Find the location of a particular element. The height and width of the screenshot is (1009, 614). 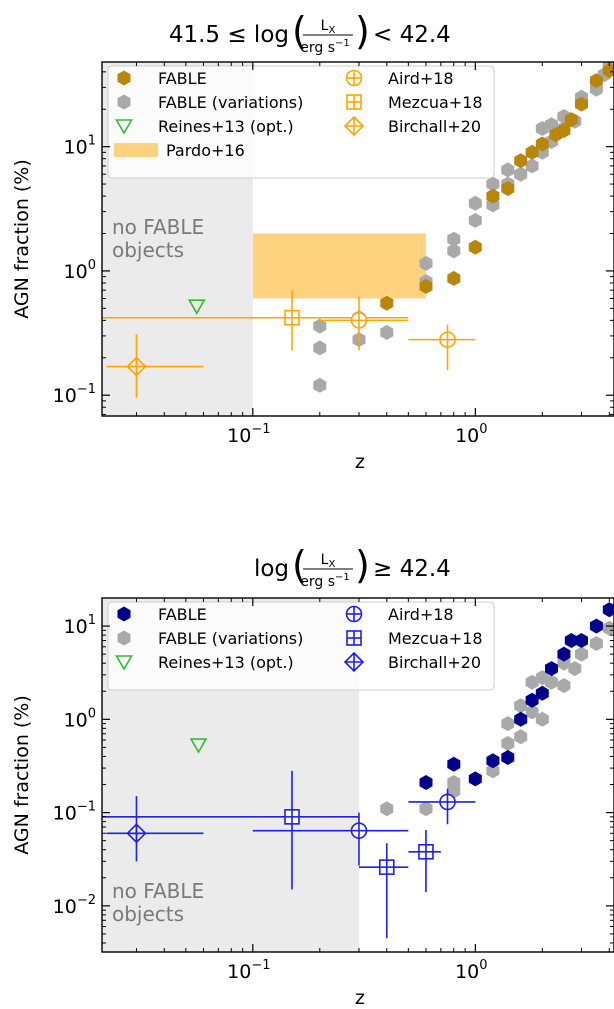

title-right: ≥ 42.4 is located at coordinates (412, 569).